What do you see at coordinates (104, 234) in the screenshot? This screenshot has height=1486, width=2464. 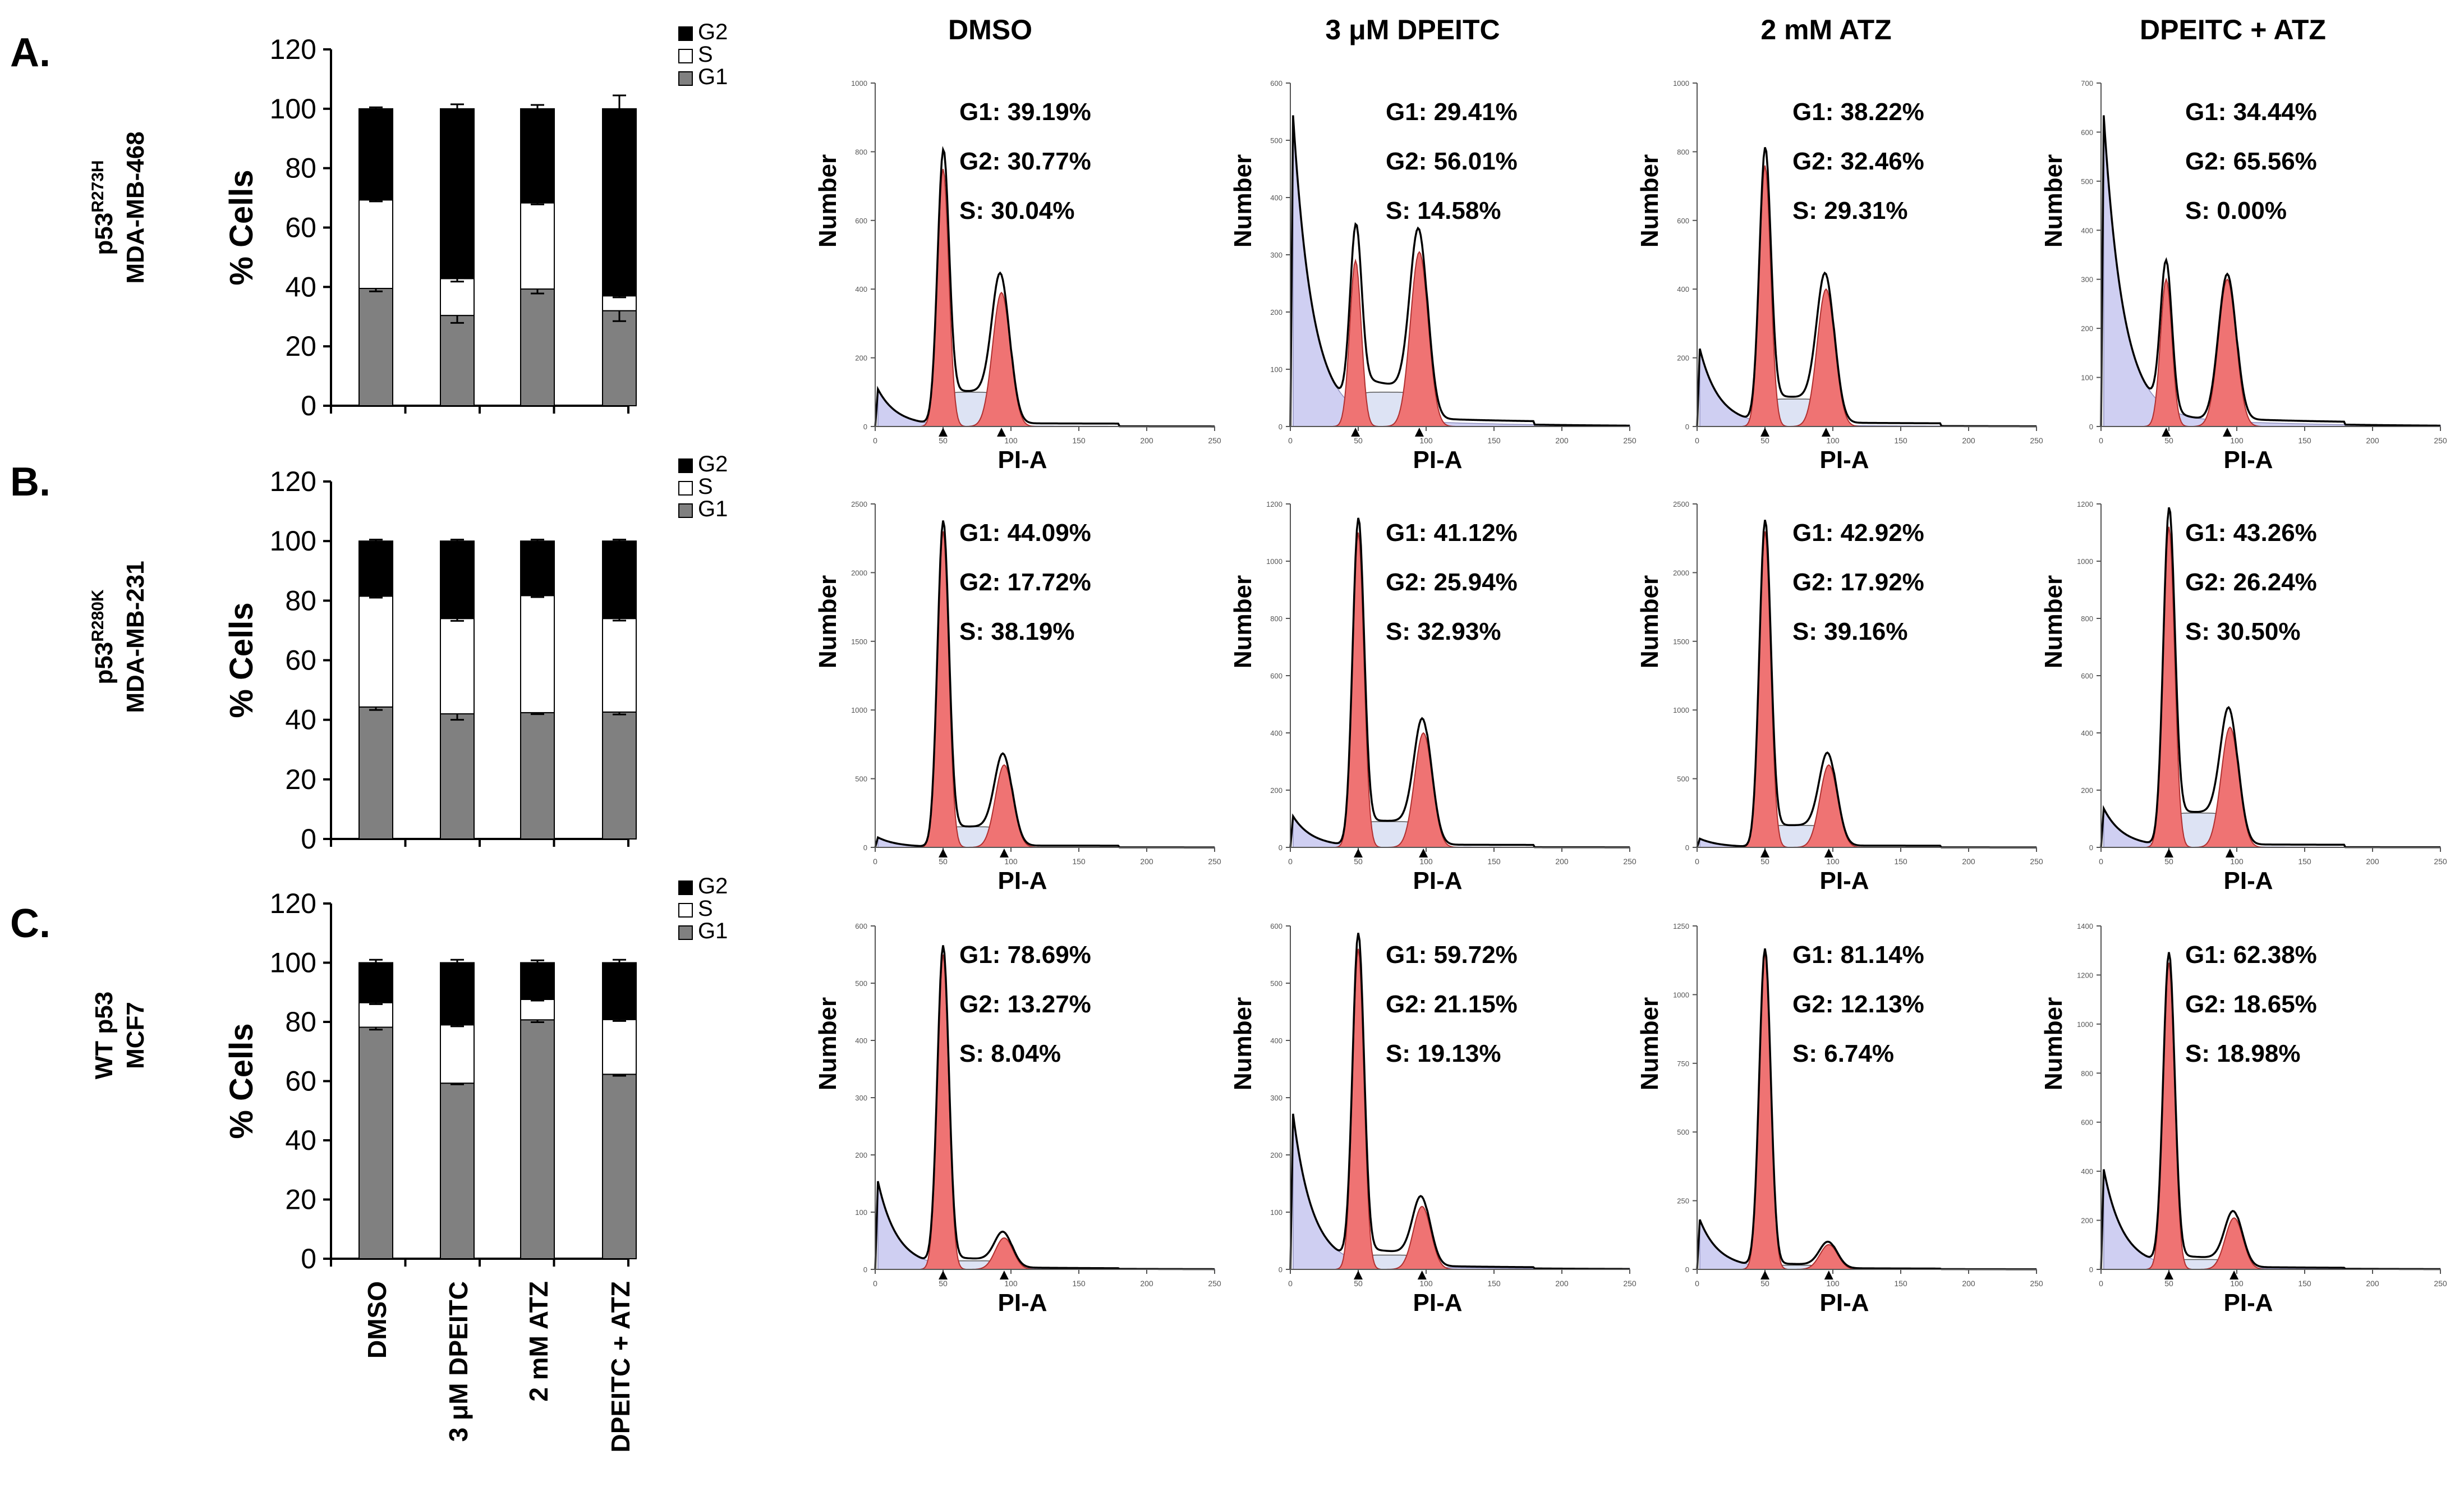 I see `row-label-main-a: p53` at bounding box center [104, 234].